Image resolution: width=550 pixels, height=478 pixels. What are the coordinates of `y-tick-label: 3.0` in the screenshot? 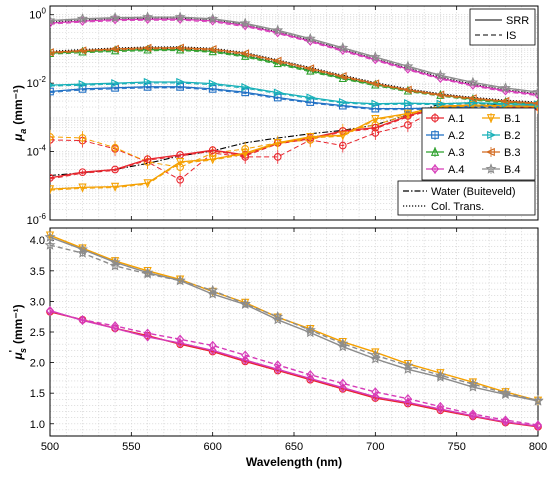 It's located at (37, 302).